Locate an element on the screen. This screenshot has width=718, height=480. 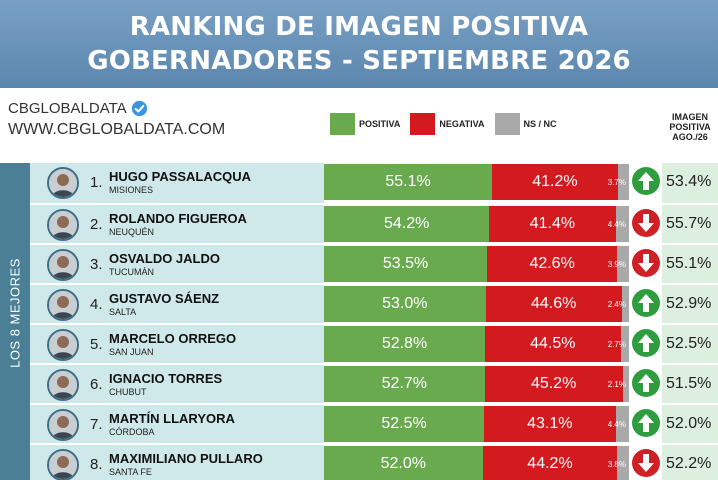
bar-positive: 52.0% is located at coordinates (403, 463).